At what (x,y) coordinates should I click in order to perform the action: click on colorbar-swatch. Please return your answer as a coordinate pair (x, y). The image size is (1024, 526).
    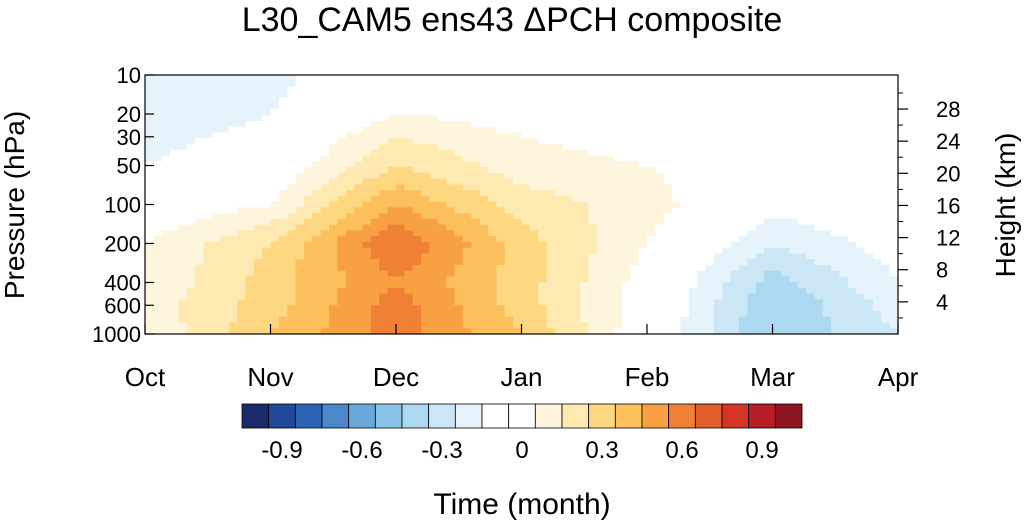
    Looking at the image, I should click on (362, 416).